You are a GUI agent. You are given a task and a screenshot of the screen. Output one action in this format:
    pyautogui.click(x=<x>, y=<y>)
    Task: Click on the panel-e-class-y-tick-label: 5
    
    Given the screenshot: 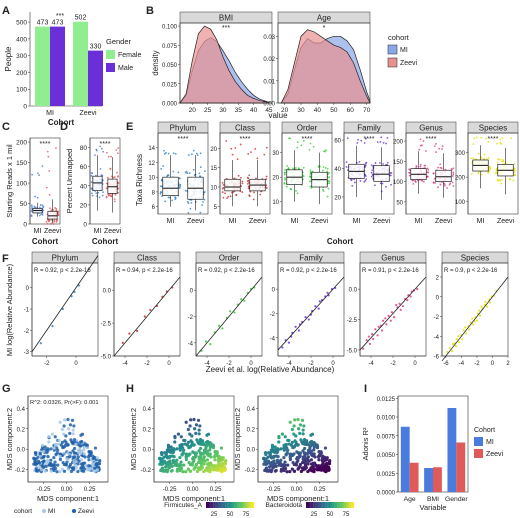 What is the action you would take?
    pyautogui.click(x=216, y=208)
    